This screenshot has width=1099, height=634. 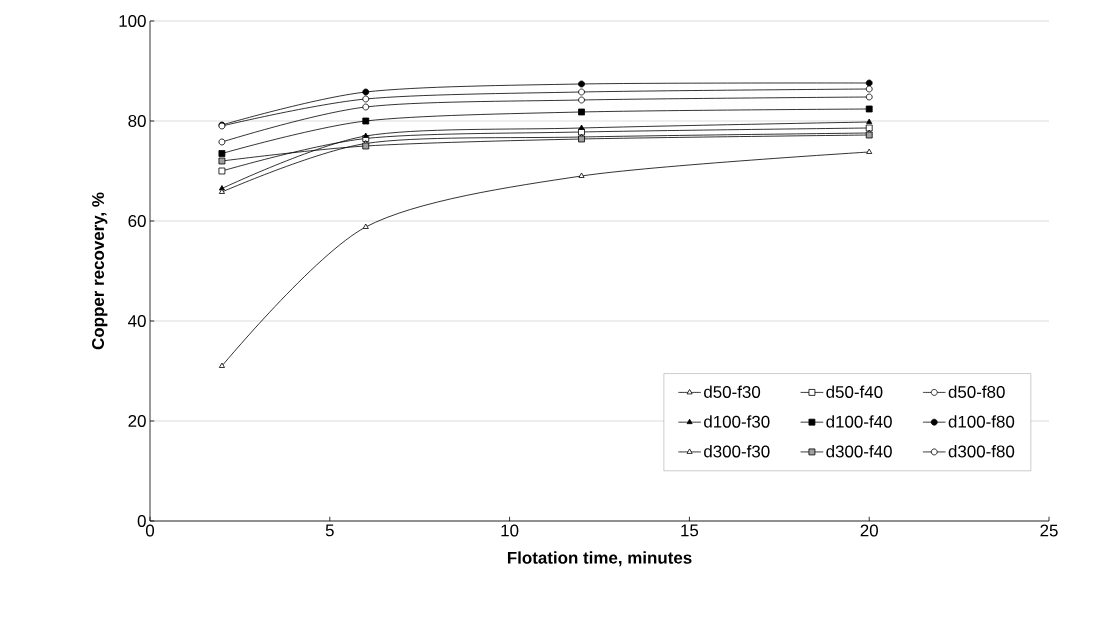 What do you see at coordinates (150, 530) in the screenshot?
I see `x-tick-label: 0` at bounding box center [150, 530].